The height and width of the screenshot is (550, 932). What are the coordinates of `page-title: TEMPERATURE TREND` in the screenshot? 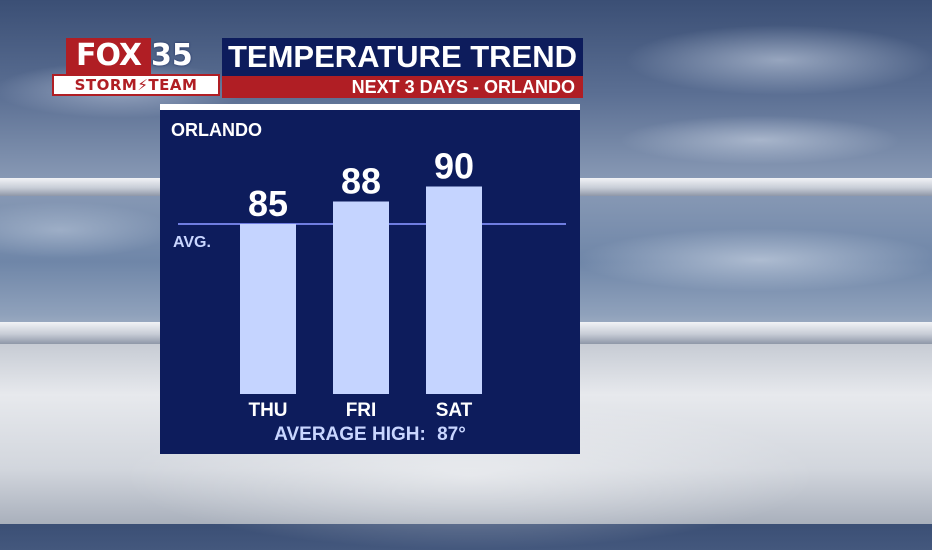 It's located at (402, 57).